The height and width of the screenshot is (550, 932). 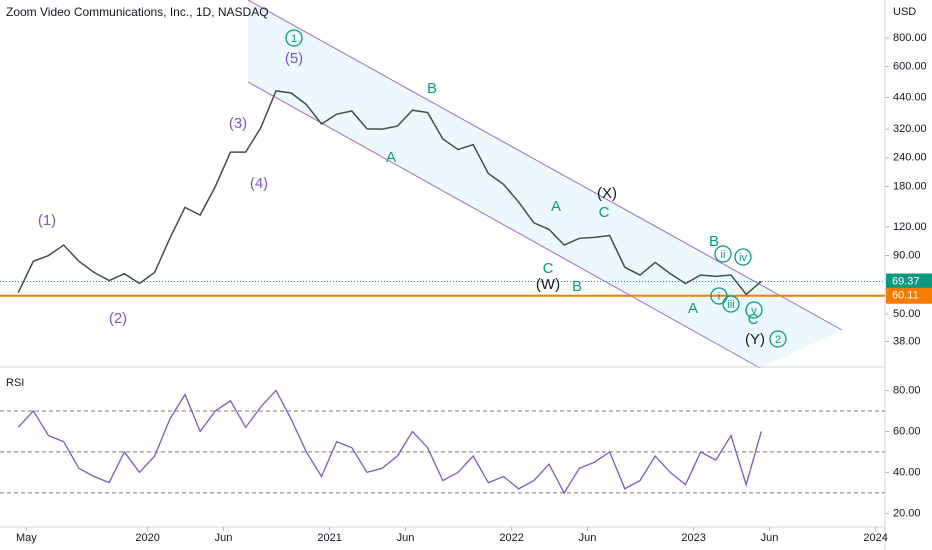 I want to click on y-tick-label: 440.00, so click(x=910, y=97).